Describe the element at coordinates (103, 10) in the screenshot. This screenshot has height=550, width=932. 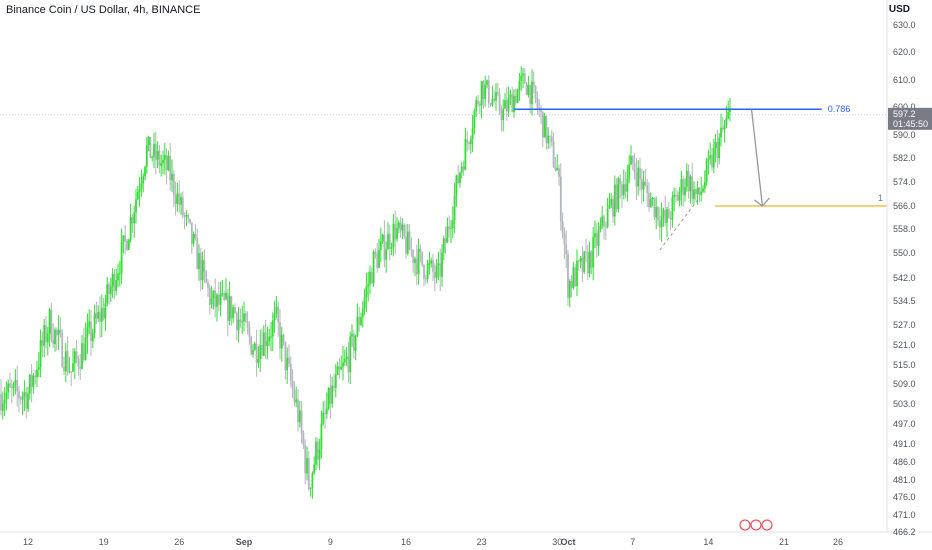
I see `symbol-title: Binance Coin / US Dollar, 4h, BINANCE` at that location.